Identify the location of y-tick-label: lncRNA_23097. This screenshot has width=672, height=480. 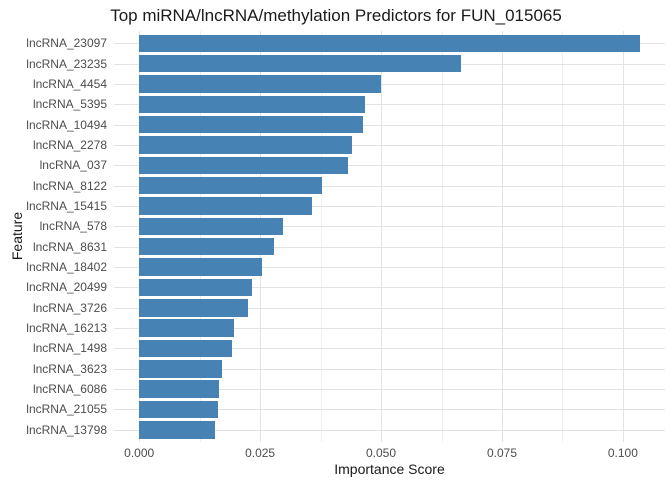
(66, 43).